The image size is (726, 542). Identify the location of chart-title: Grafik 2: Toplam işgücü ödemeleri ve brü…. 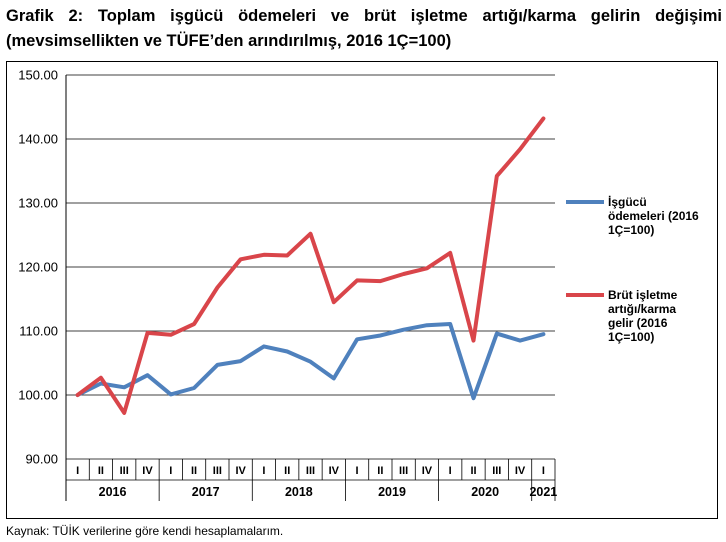
(364, 28).